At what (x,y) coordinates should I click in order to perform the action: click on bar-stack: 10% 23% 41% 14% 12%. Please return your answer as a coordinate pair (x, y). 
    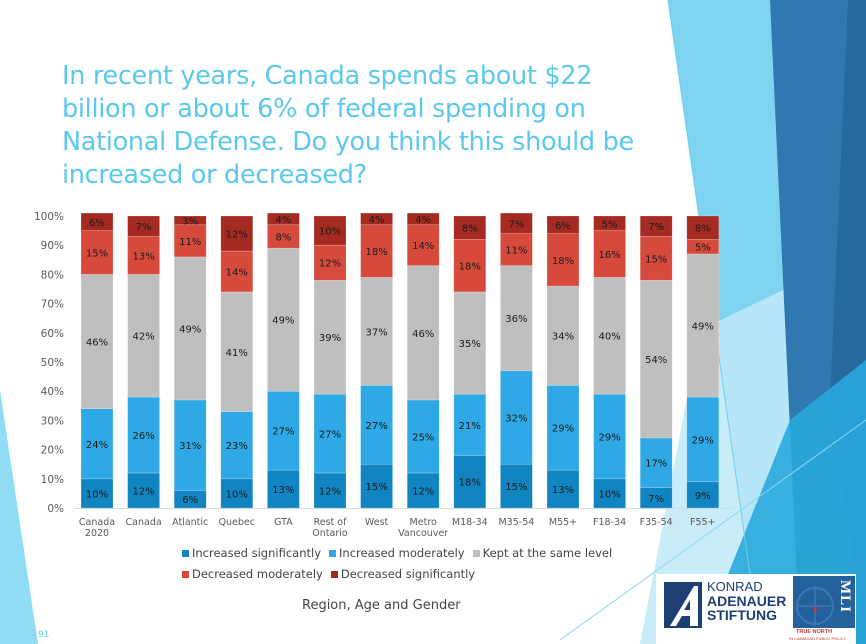
    Looking at the image, I should click on (237, 362).